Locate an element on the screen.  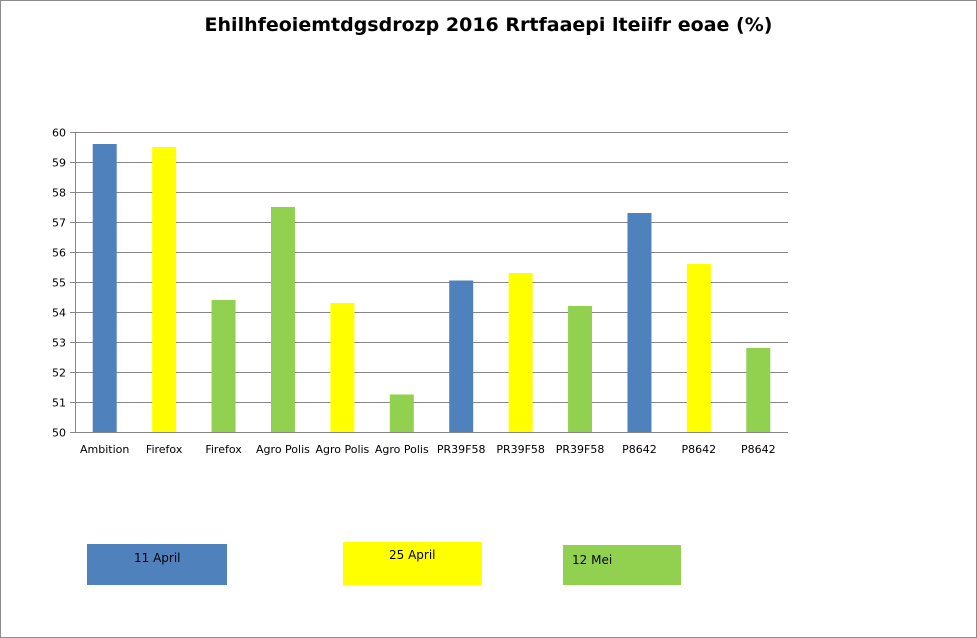
y-tick-label: 58 is located at coordinates (59, 193).